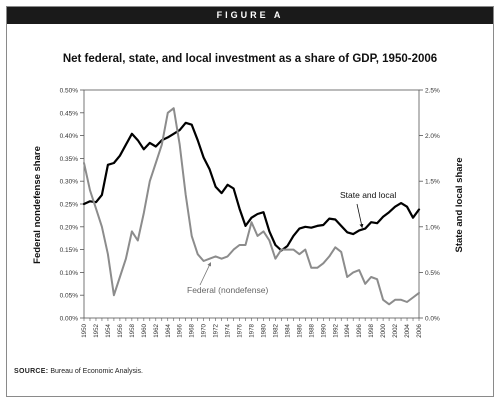 This screenshot has width=500, height=403. Describe the element at coordinates (84, 330) in the screenshot. I see `x-tick-label: 1950` at that location.